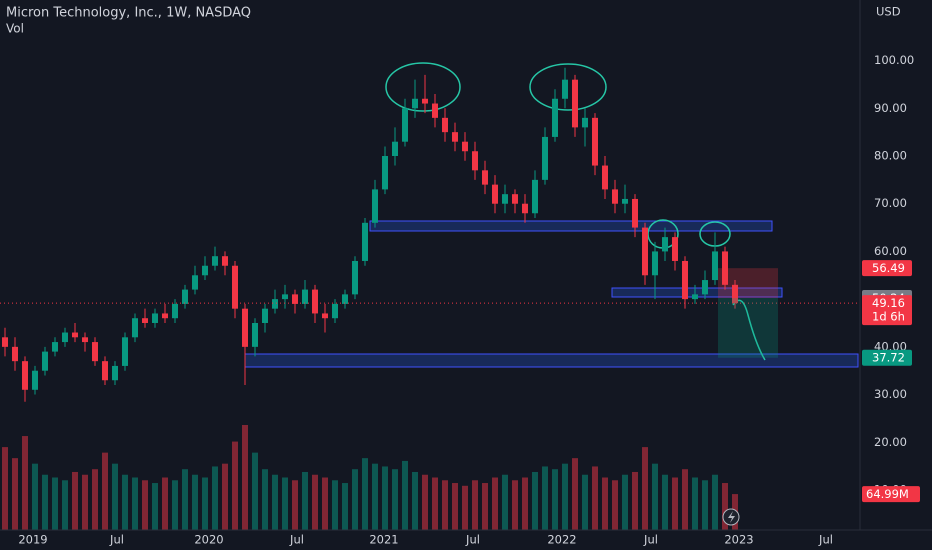  I want to click on x-tick-label: 2021, so click(383, 540).